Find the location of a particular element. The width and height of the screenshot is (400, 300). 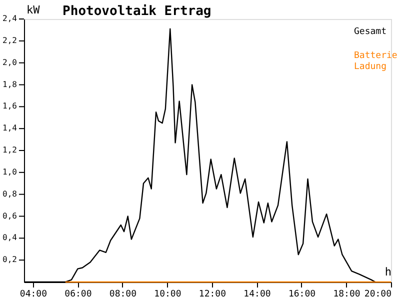

y-axis-title: kW is located at coordinates (33, 10).